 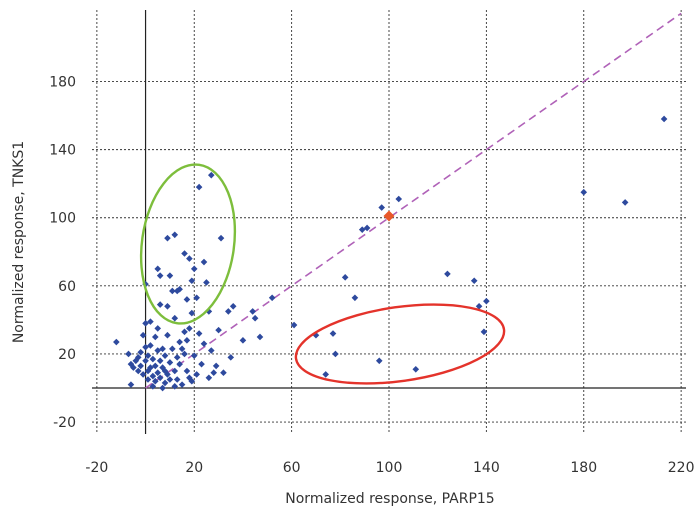 What do you see at coordinates (292, 468) in the screenshot?
I see `x-tick-label: 60` at bounding box center [292, 468].